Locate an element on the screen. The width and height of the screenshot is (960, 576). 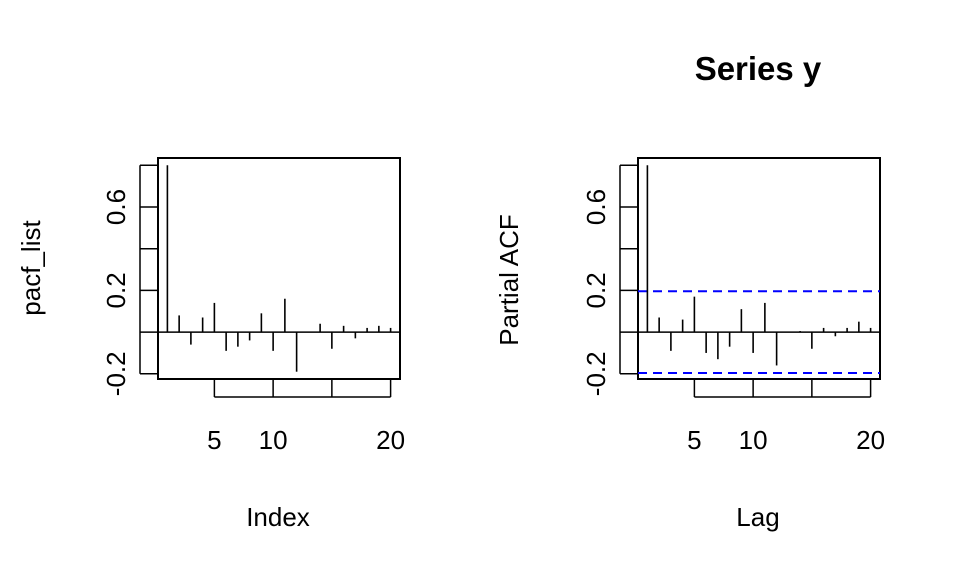
y-axis-title: pacf_list is located at coordinates (31, 268).